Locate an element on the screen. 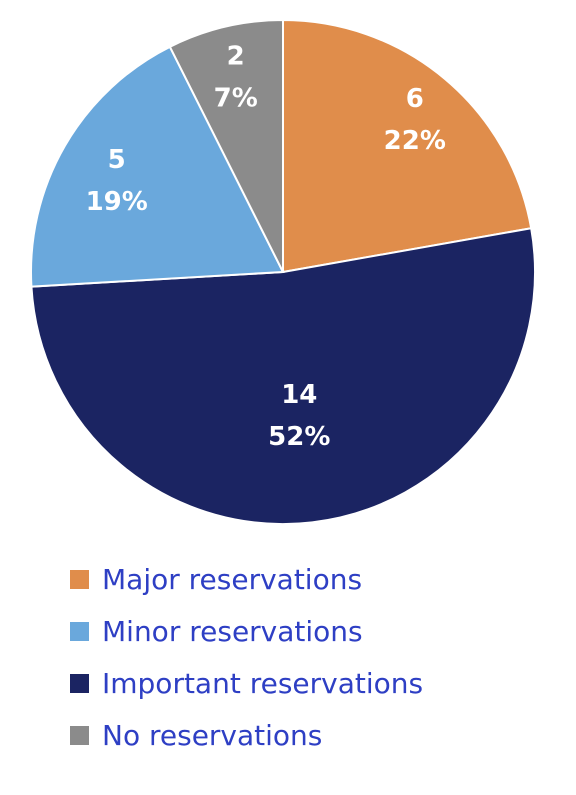 This screenshot has height=795, width=576. slice-value-label-minor: 5 is located at coordinates (117, 160).